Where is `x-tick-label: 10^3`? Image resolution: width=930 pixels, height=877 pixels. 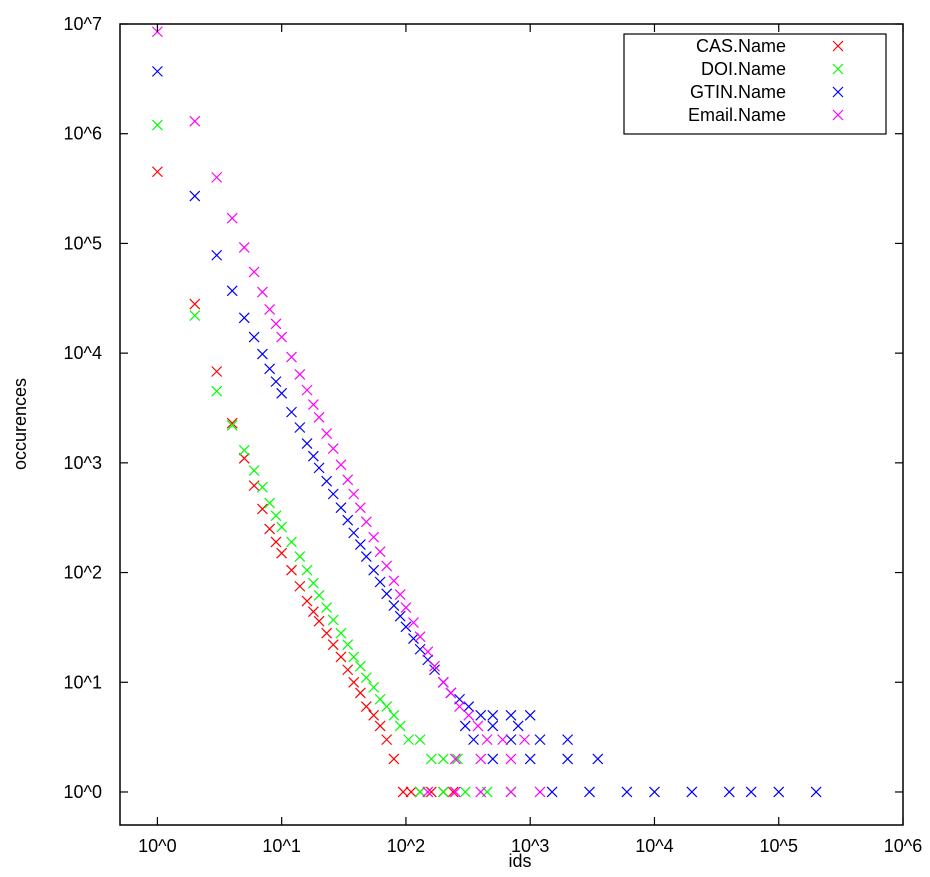
x-tick-label: 10^3 is located at coordinates (530, 846).